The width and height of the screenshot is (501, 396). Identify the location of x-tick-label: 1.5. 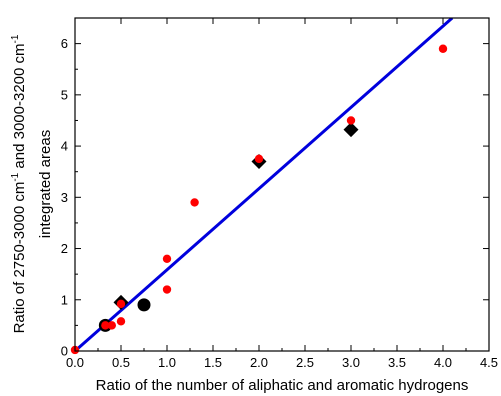
(213, 362).